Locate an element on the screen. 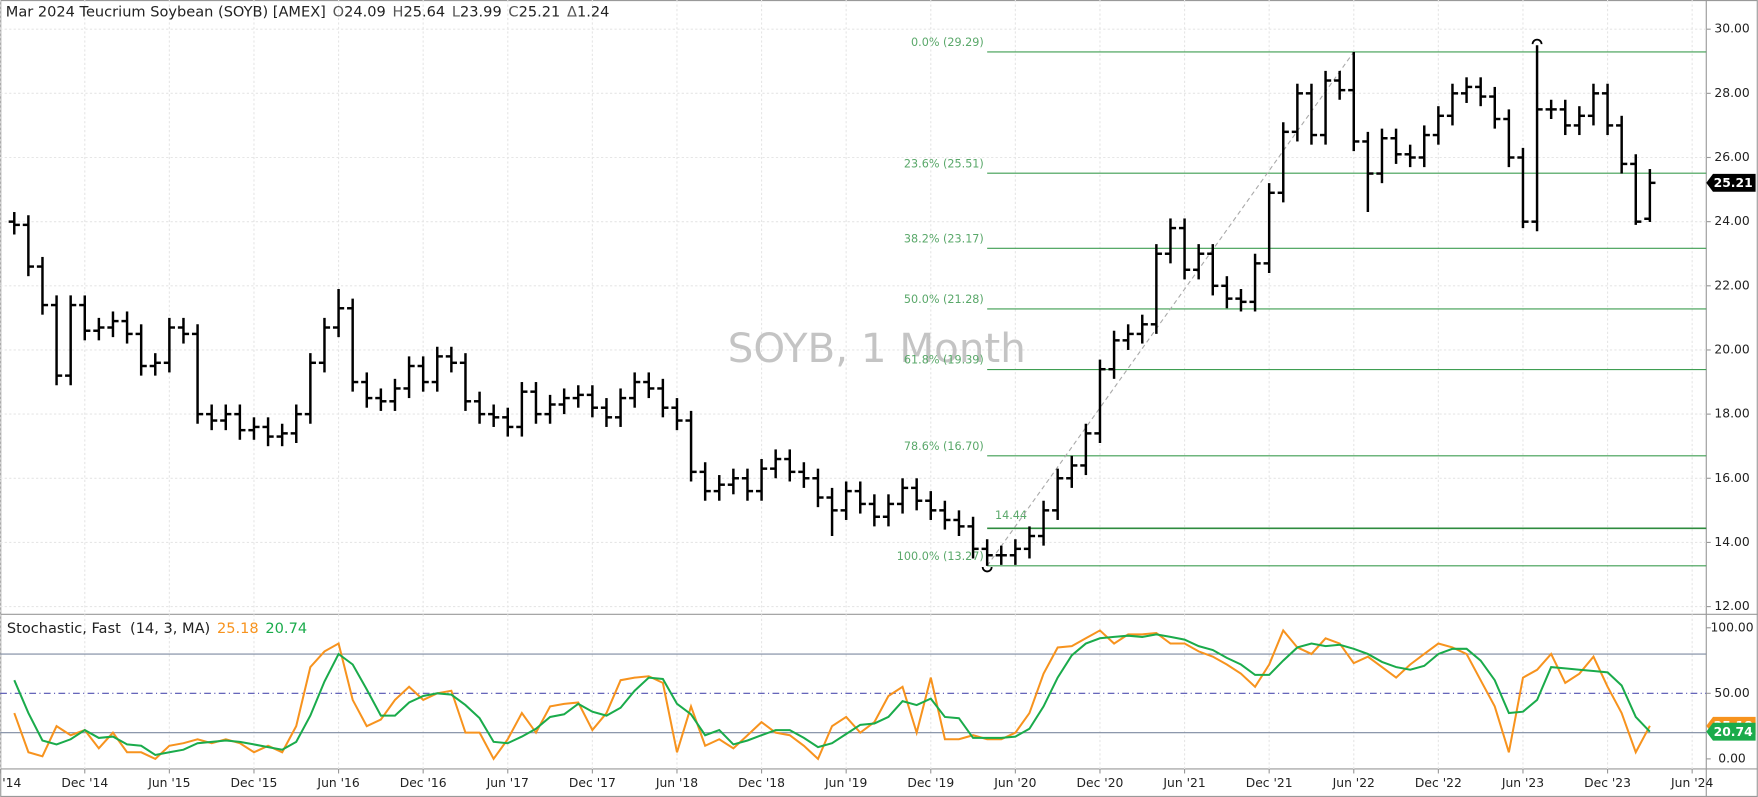 This screenshot has height=797, width=1758. price-tag-label: 25.21 is located at coordinates (1733, 183).